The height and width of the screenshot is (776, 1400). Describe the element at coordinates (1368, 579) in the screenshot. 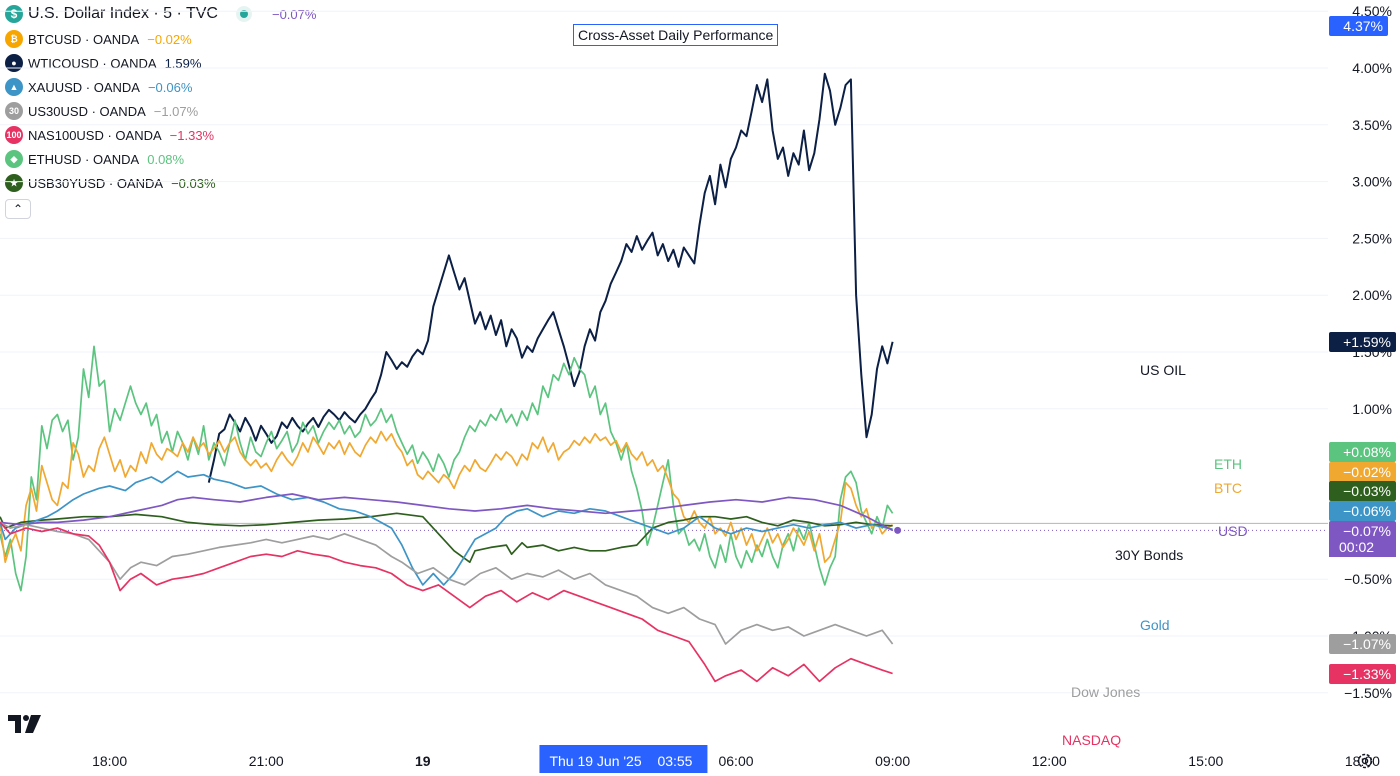

I see `y-axis-tick-label: −0.50%` at that location.